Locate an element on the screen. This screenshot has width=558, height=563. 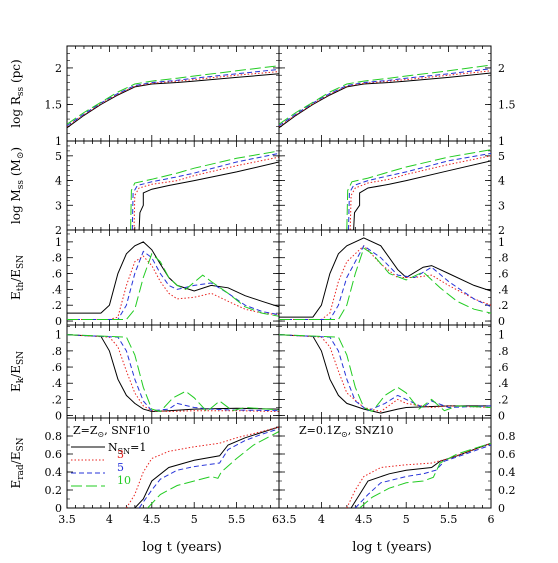
panel-erad-left: 0 0.2 0.4 0.6 0.8 3.5 4 4.5 5 5.5 6 is located at coordinates (162, 471).